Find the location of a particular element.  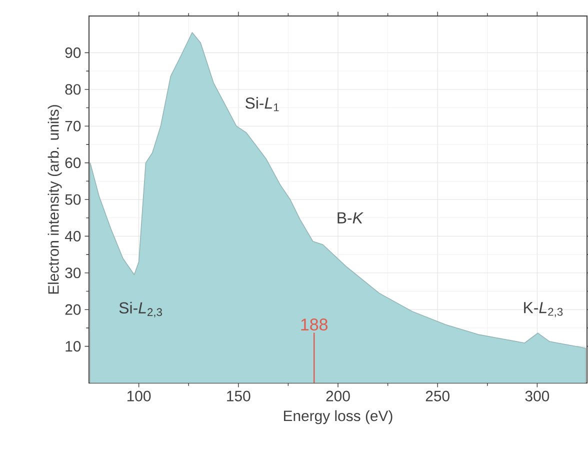

x-tick-label: 200 is located at coordinates (338, 396).